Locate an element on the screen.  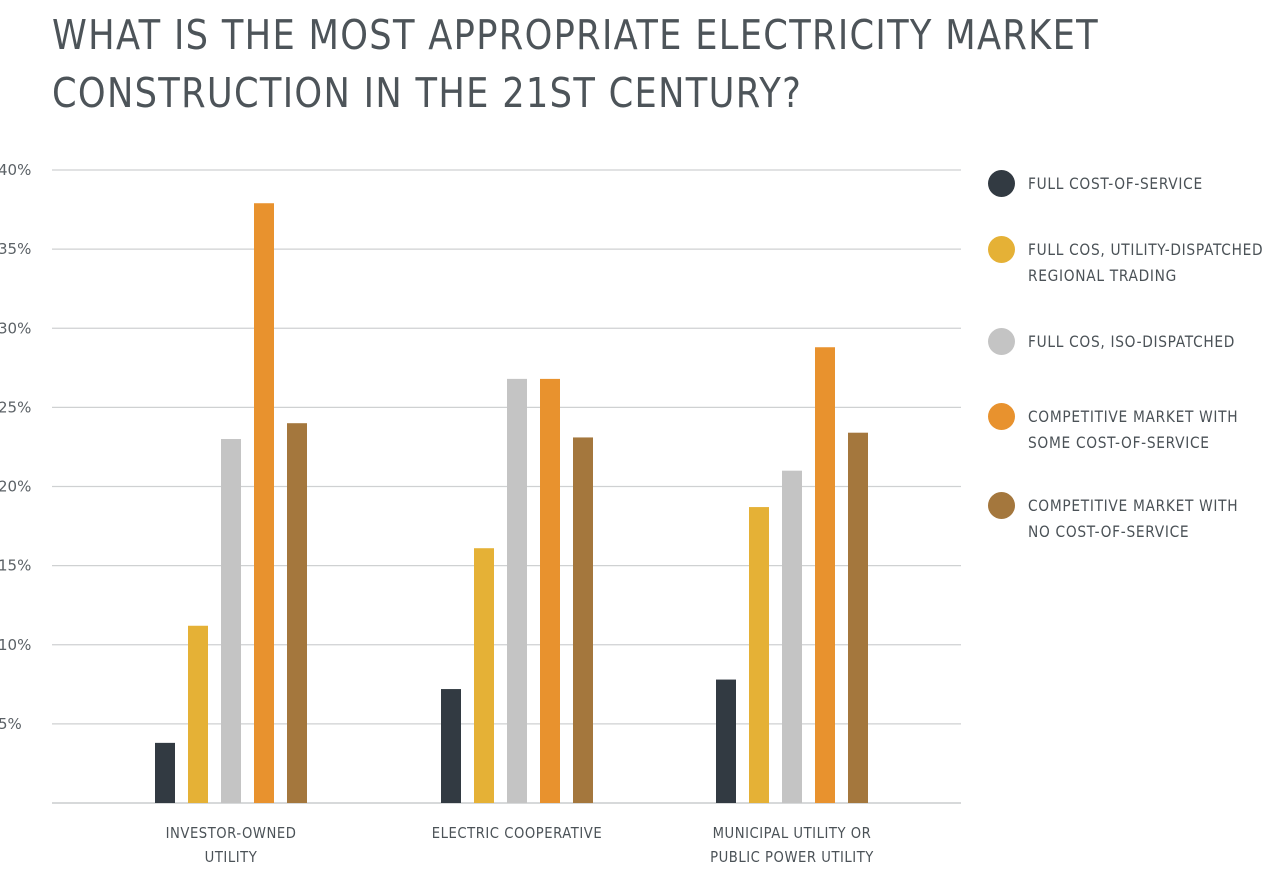
y-tick-label: 20% is located at coordinates (15, 487).